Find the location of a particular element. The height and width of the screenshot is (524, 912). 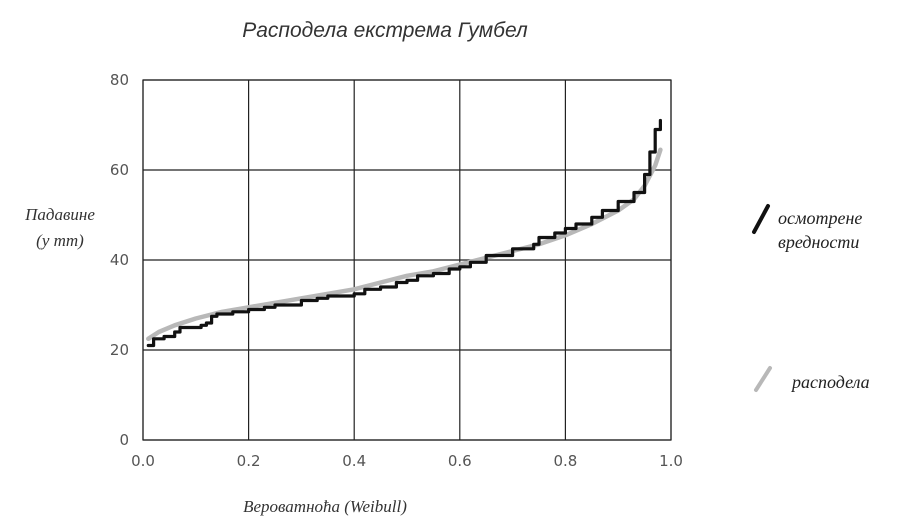

y-tick-label: 0 is located at coordinates (124, 440).